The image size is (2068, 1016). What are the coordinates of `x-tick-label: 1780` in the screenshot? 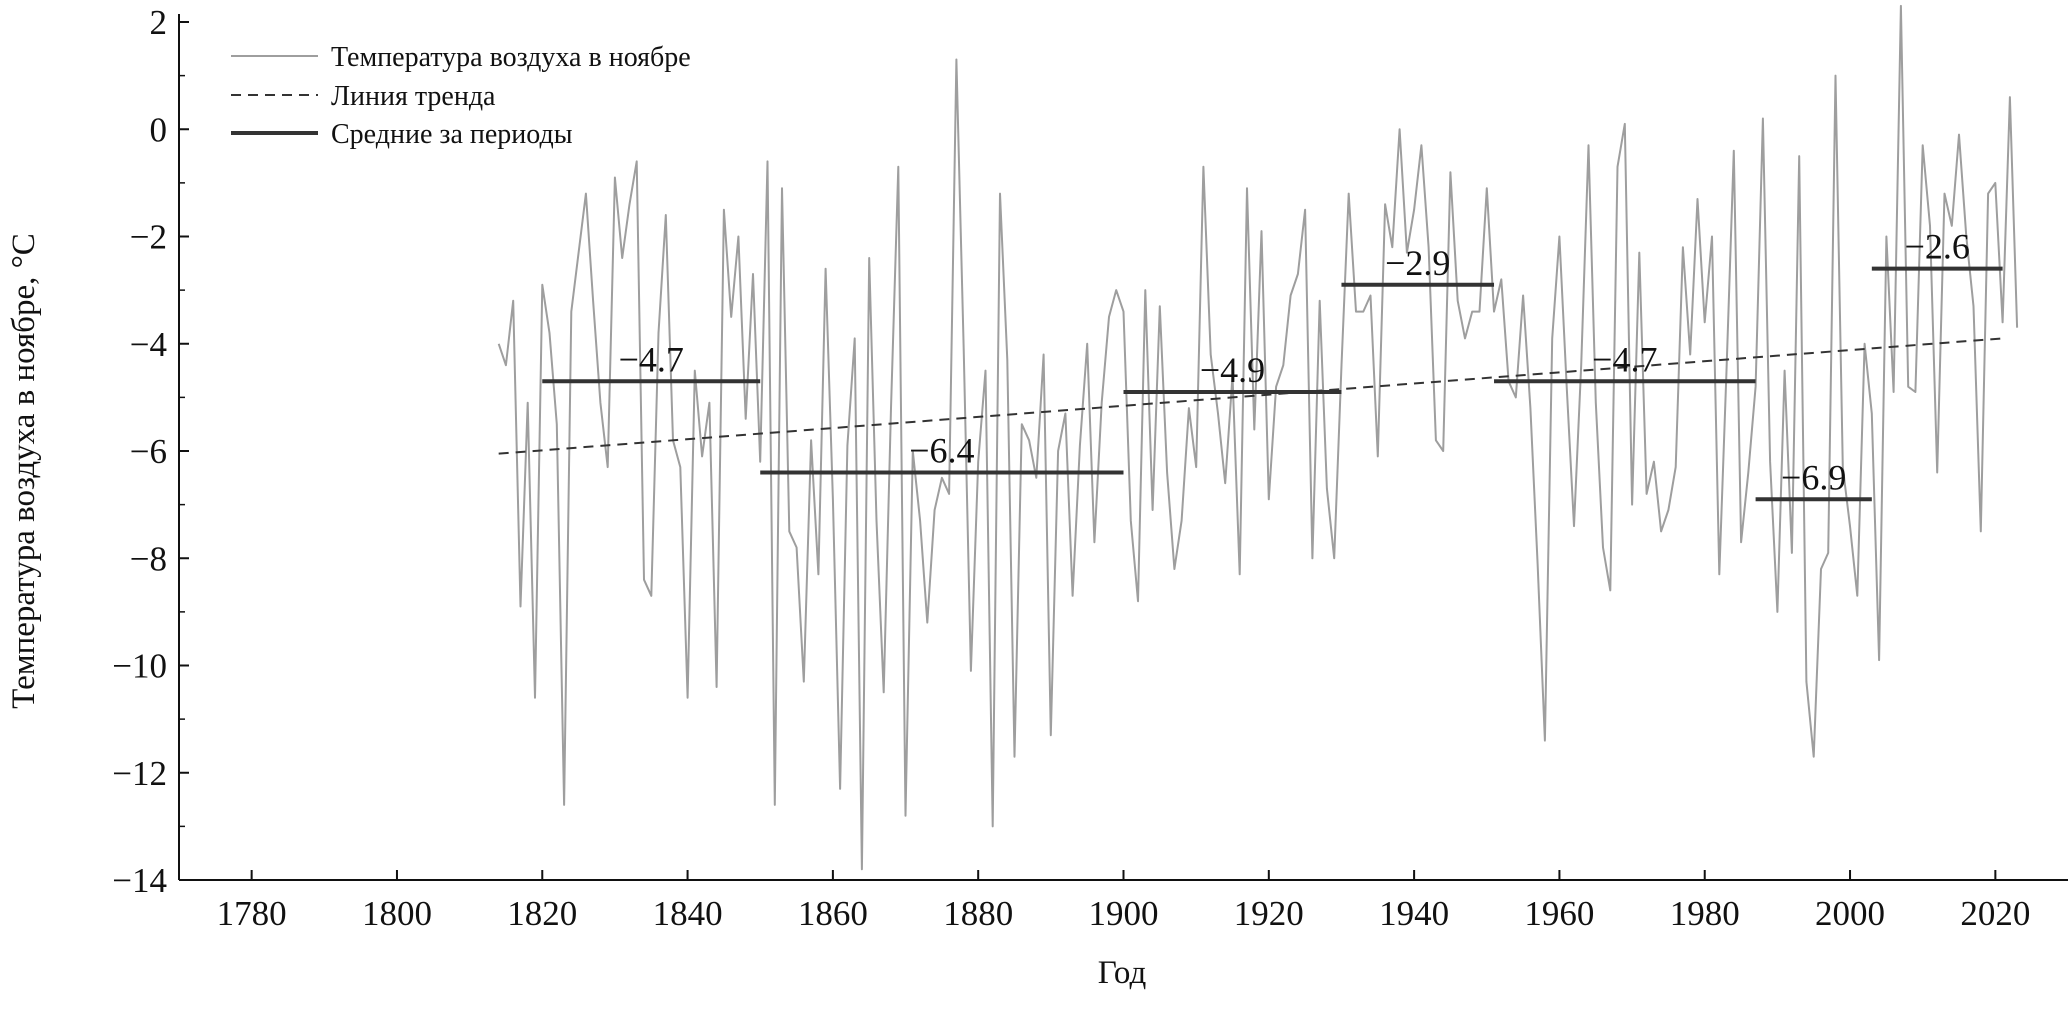 It's located at (252, 913).